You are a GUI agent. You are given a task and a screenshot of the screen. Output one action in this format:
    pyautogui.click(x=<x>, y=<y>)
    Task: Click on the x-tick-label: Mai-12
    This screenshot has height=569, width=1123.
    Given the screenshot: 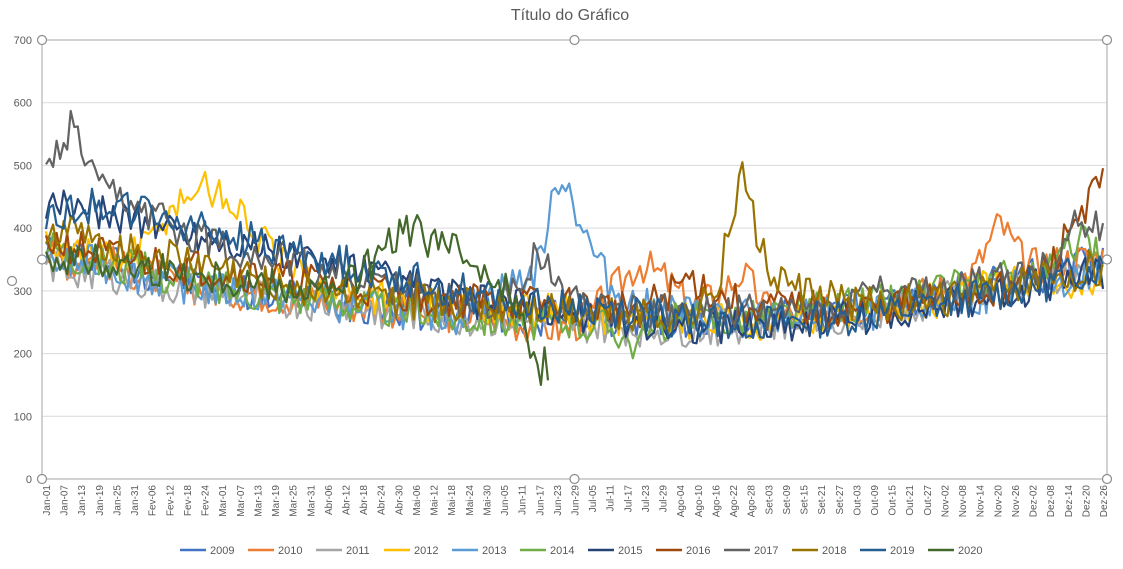 What is the action you would take?
    pyautogui.click(x=435, y=500)
    